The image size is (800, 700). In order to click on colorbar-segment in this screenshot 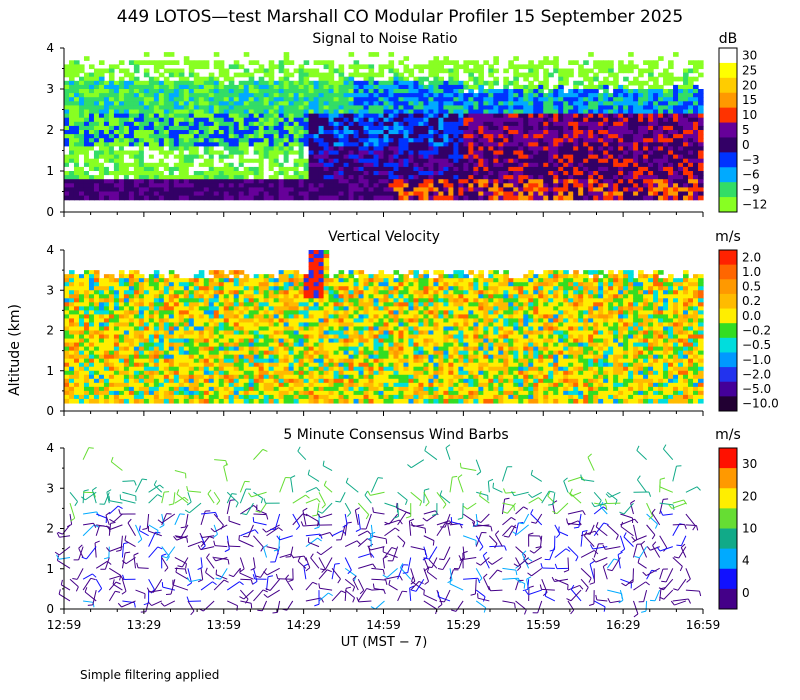, I will do `click(728, 160)`.